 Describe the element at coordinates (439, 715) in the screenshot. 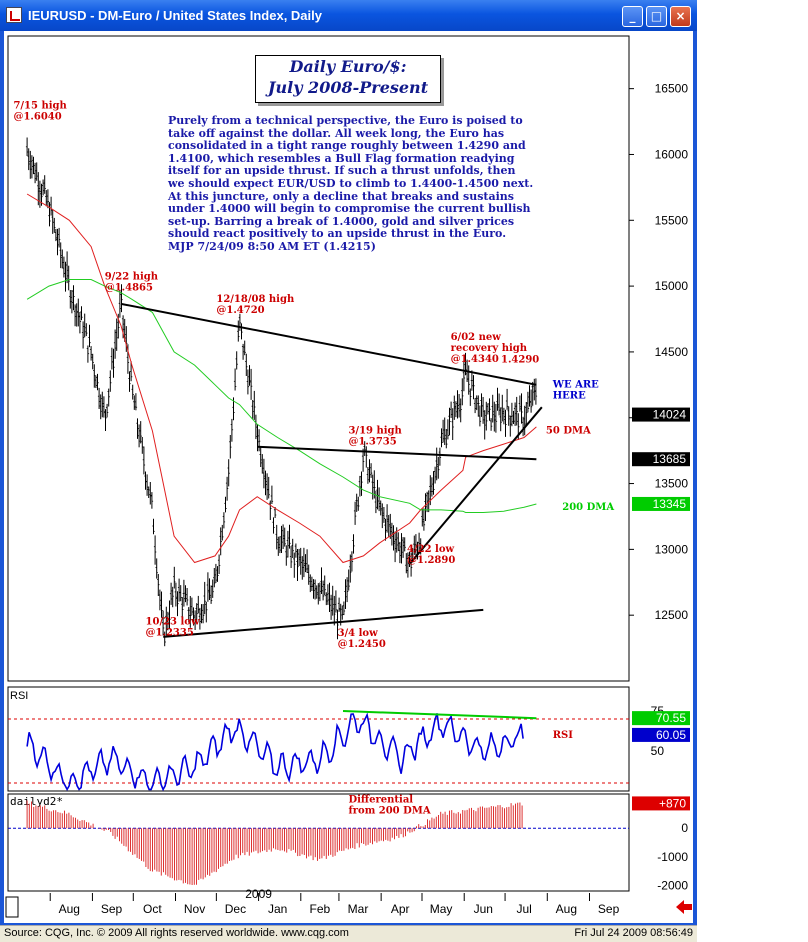

I see `rsi-divergence-line` at that location.